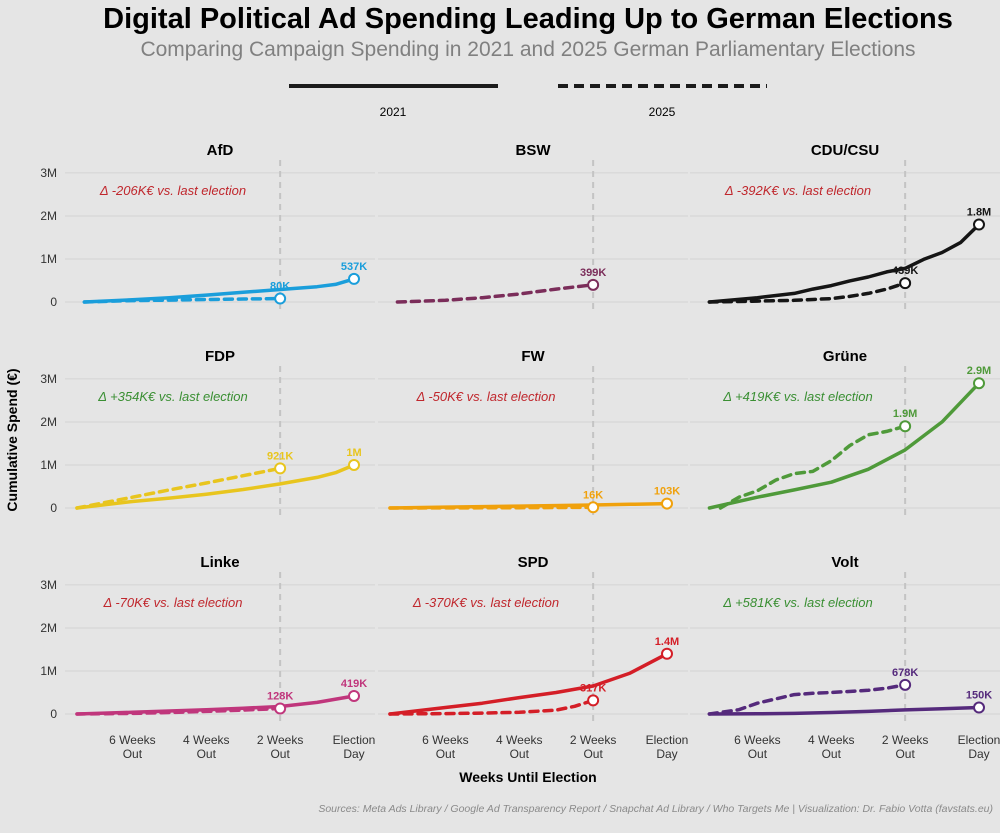 Image resolution: width=1000 pixels, height=833 pixels. Describe the element at coordinates (593, 495) in the screenshot. I see `endpoint-label-2025: 16K` at that location.